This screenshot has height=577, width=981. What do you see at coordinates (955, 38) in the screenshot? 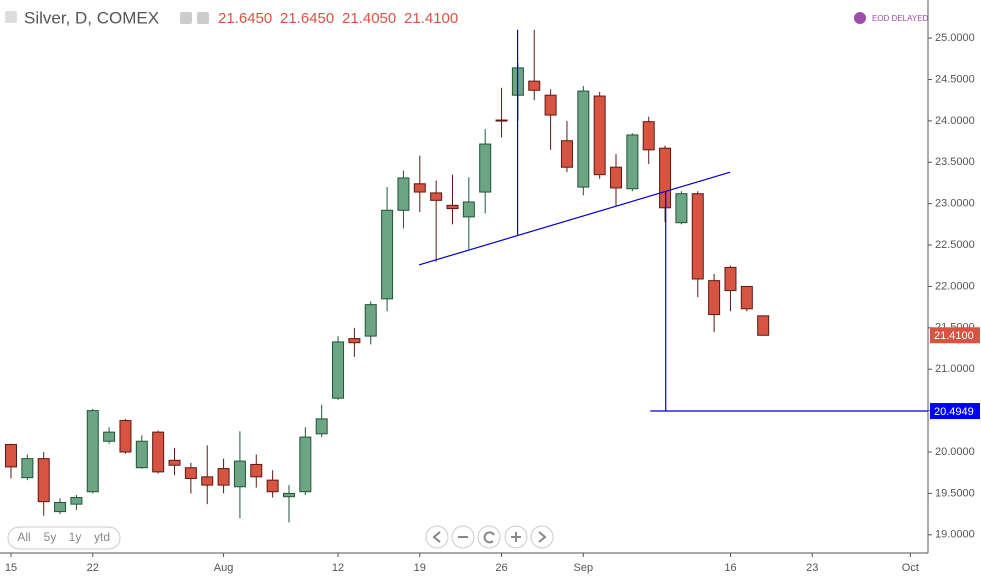
I see `y-tick-label: 25.0000` at bounding box center [955, 38].